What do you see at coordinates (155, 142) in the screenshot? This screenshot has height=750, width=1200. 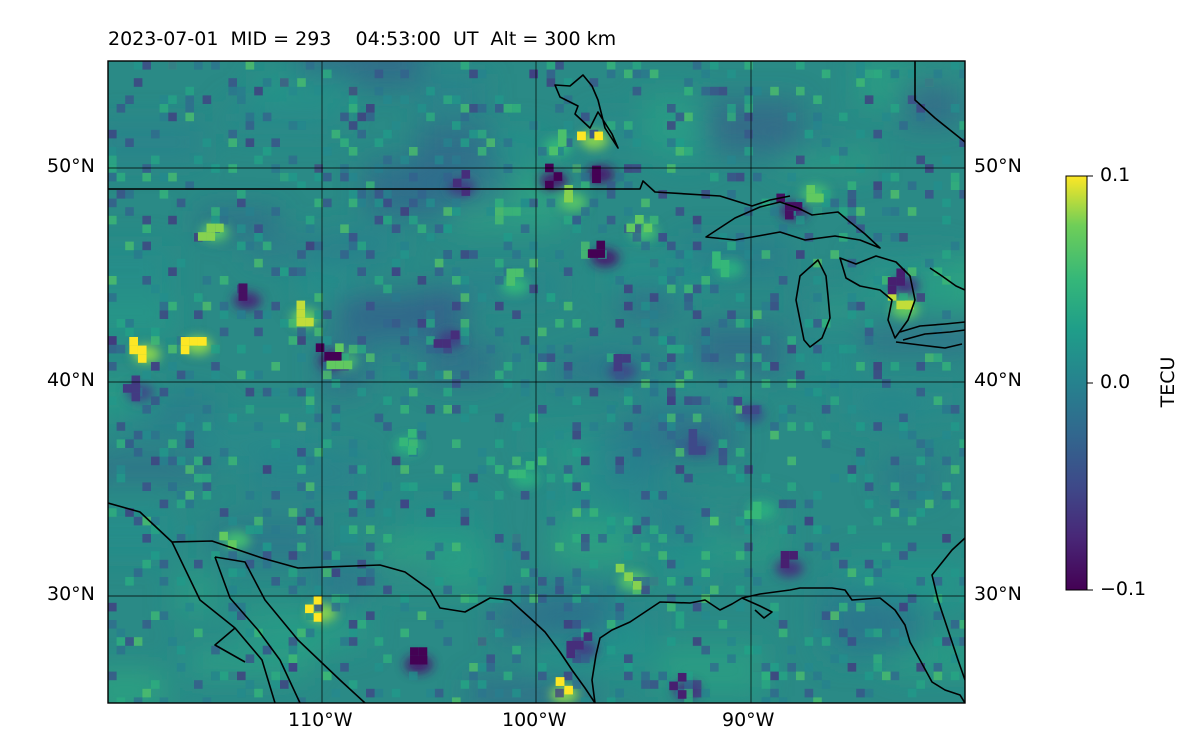 I see `field-broad-patch` at bounding box center [155, 142].